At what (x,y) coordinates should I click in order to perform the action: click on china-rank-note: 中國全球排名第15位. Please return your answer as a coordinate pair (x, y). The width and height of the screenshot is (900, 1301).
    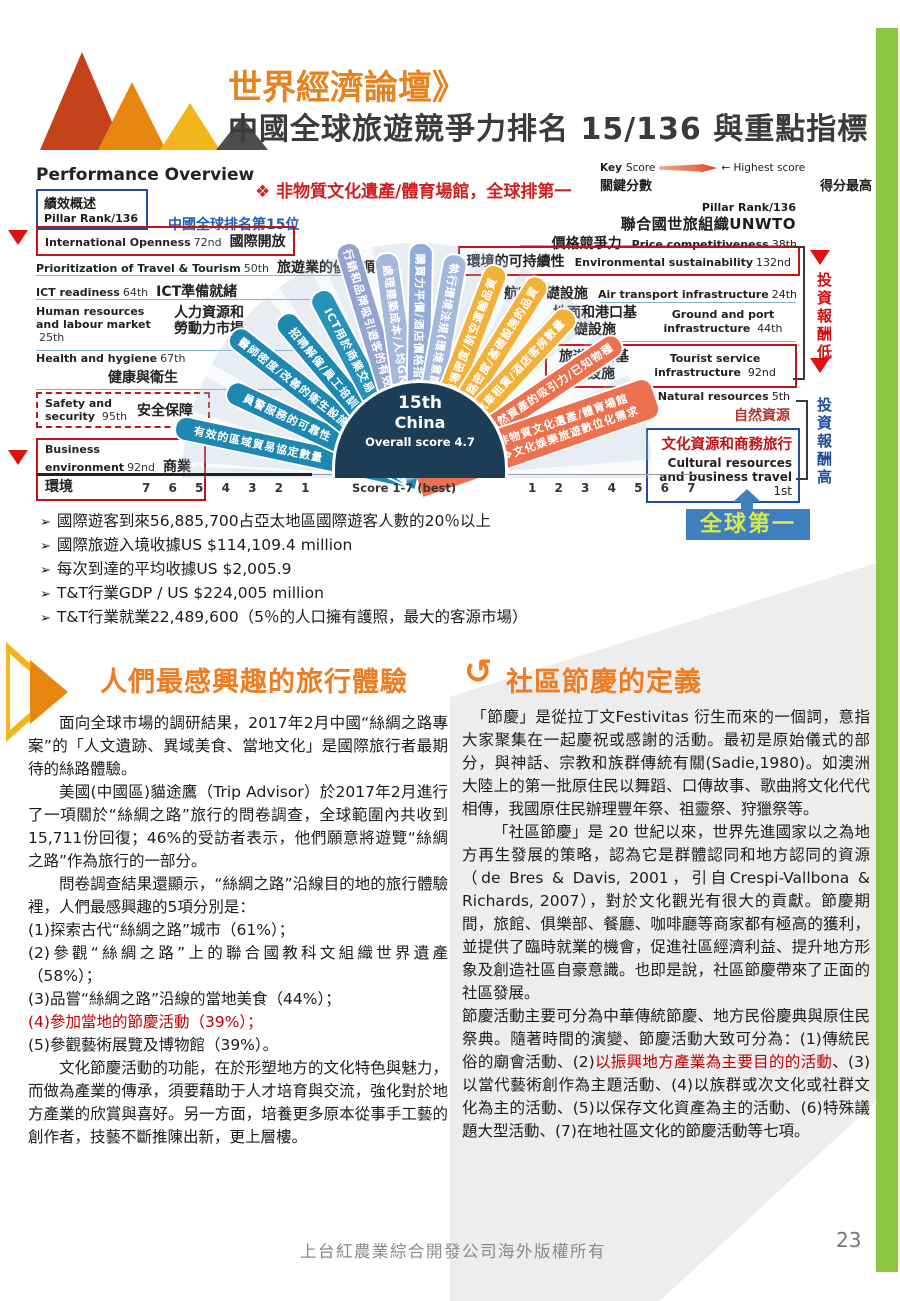
    Looking at the image, I should click on (234, 225).